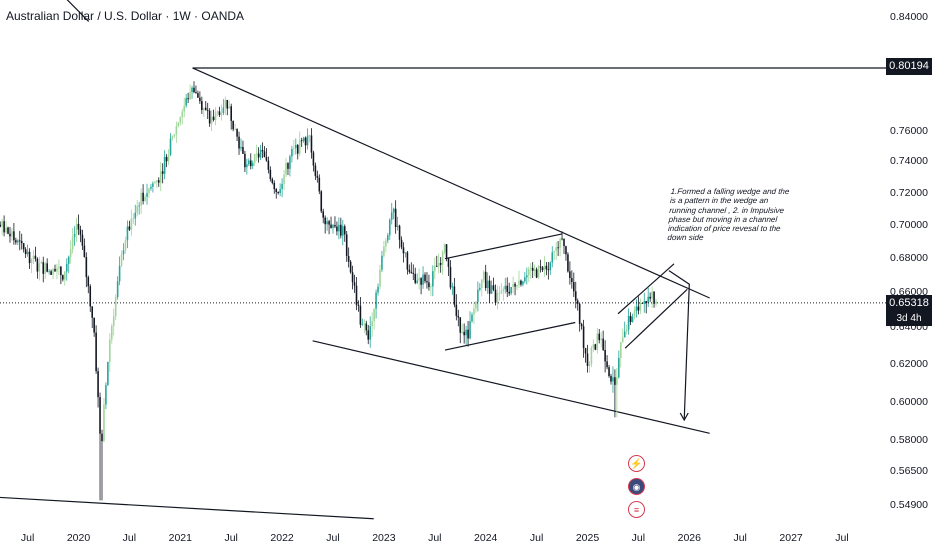 The height and width of the screenshot is (550, 932). I want to click on globe-flag-icon: ◉, so click(636, 486).